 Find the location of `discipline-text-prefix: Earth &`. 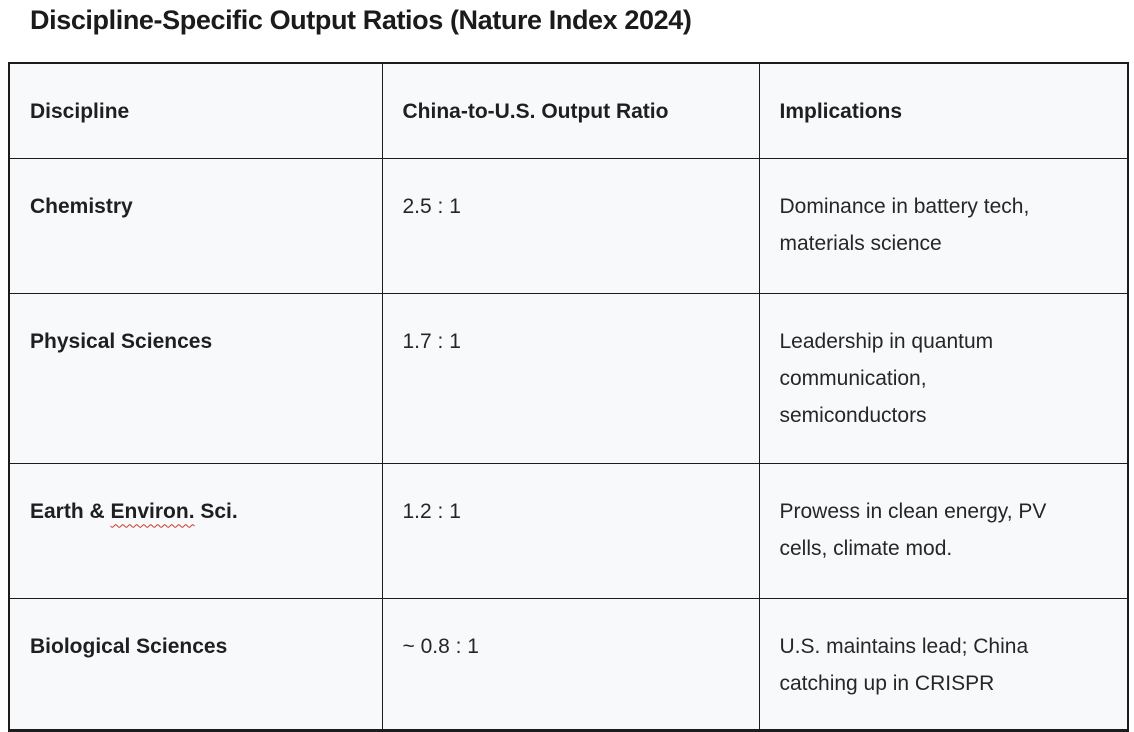

discipline-text-prefix: Earth & is located at coordinates (70, 511).